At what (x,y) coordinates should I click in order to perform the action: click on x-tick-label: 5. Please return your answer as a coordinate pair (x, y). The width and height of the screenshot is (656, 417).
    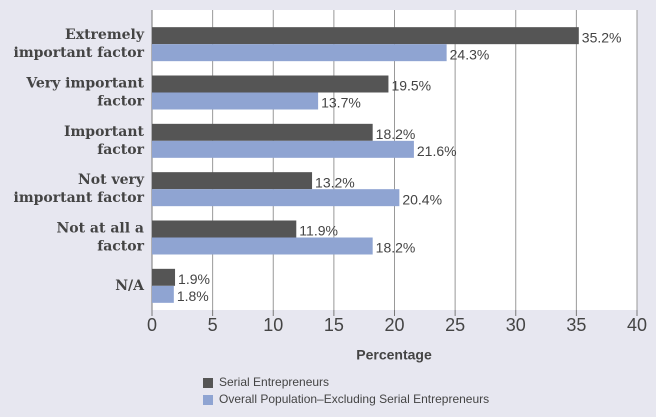
    Looking at the image, I should click on (213, 325).